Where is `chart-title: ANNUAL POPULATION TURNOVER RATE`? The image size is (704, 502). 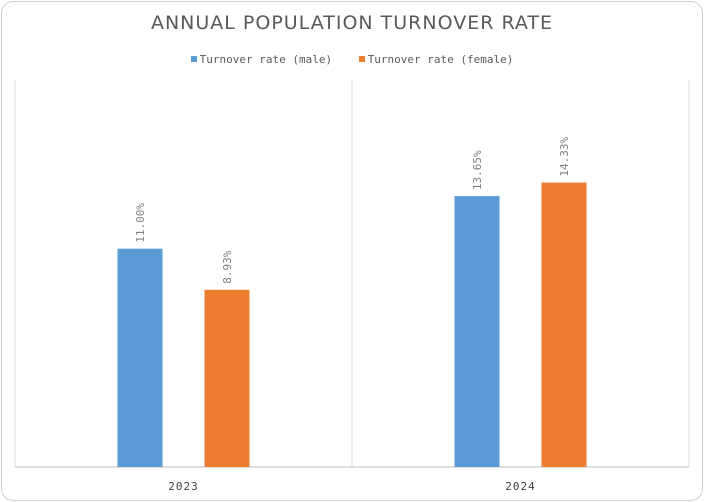 chart-title: ANNUAL POPULATION TURNOVER RATE is located at coordinates (352, 23).